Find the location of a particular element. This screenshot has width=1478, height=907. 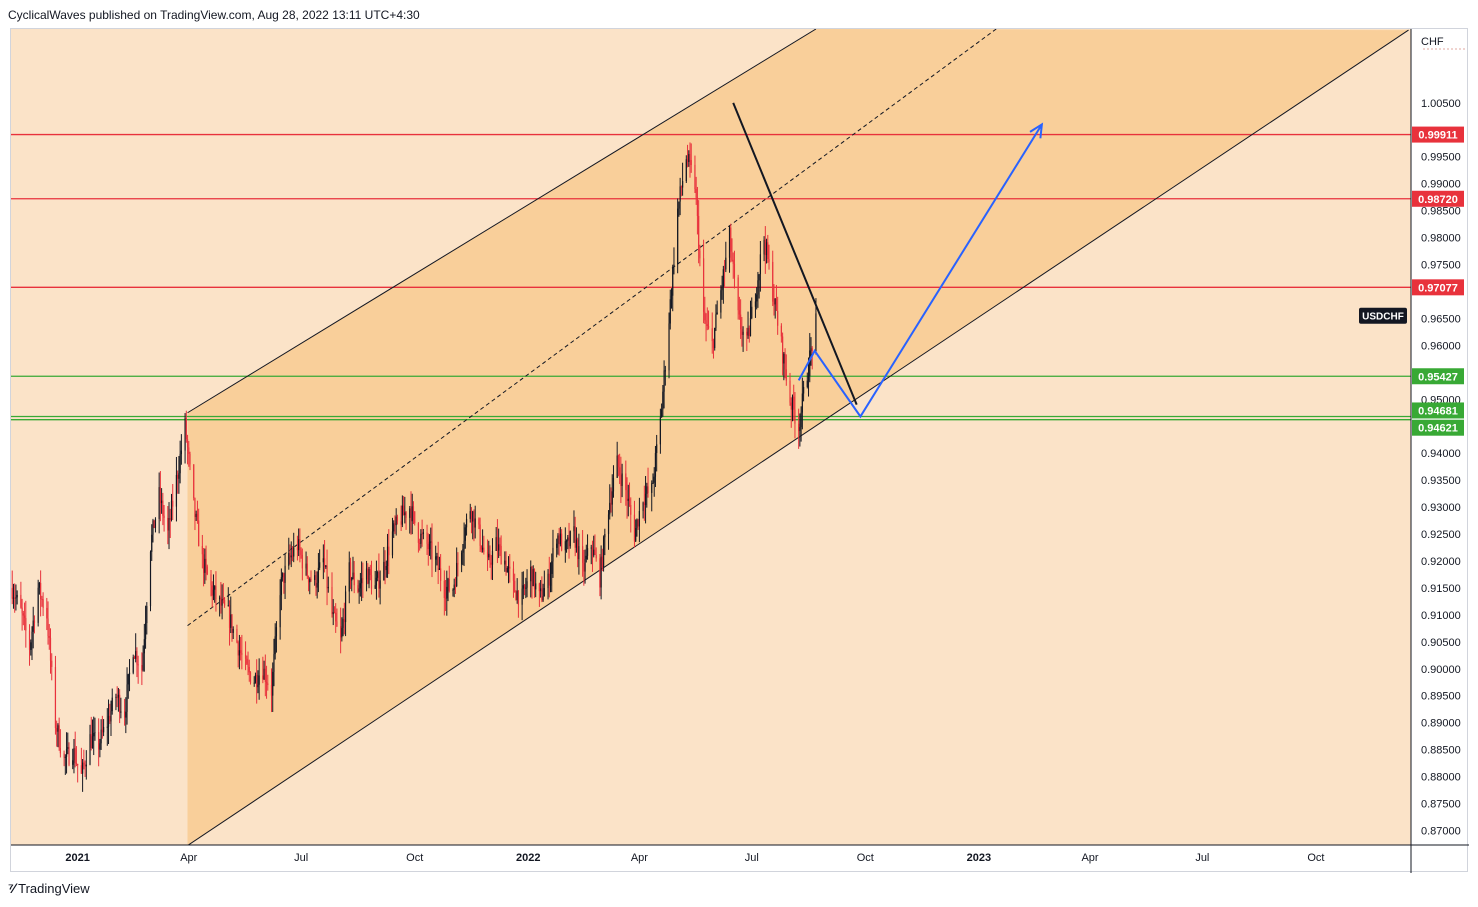

price-tick-label: 1.00500 is located at coordinates (1441, 104).